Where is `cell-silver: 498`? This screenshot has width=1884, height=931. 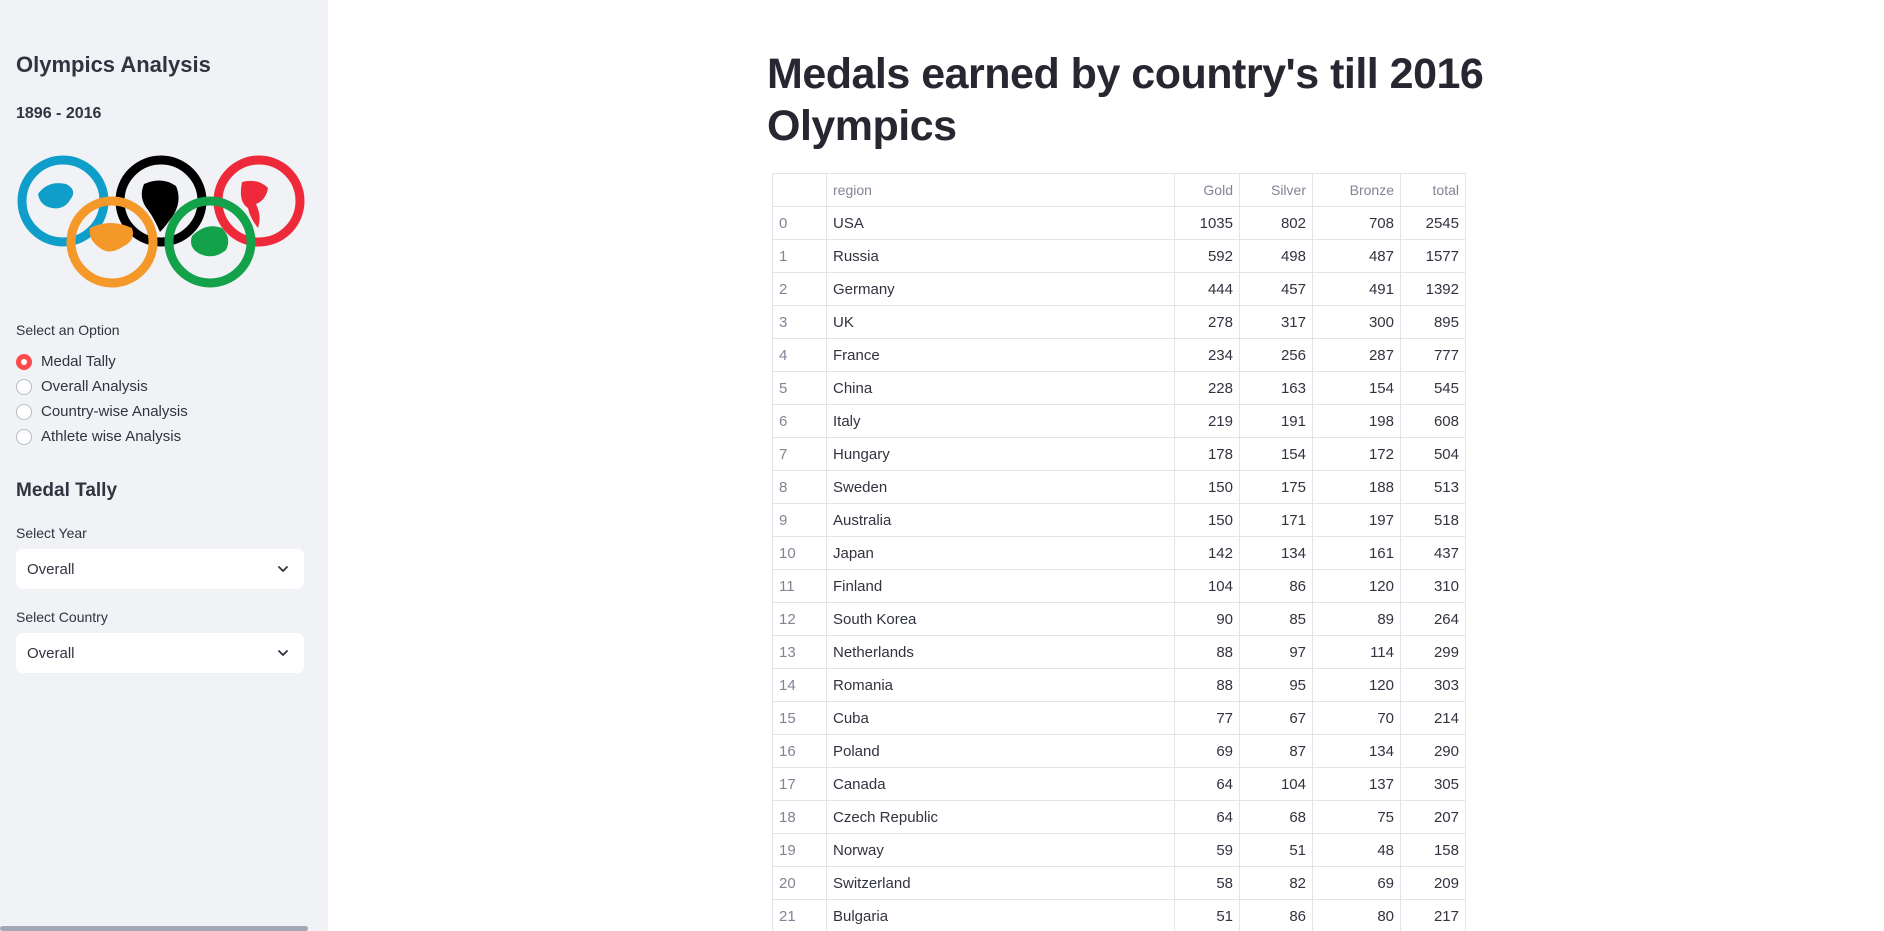 cell-silver: 498 is located at coordinates (1276, 256).